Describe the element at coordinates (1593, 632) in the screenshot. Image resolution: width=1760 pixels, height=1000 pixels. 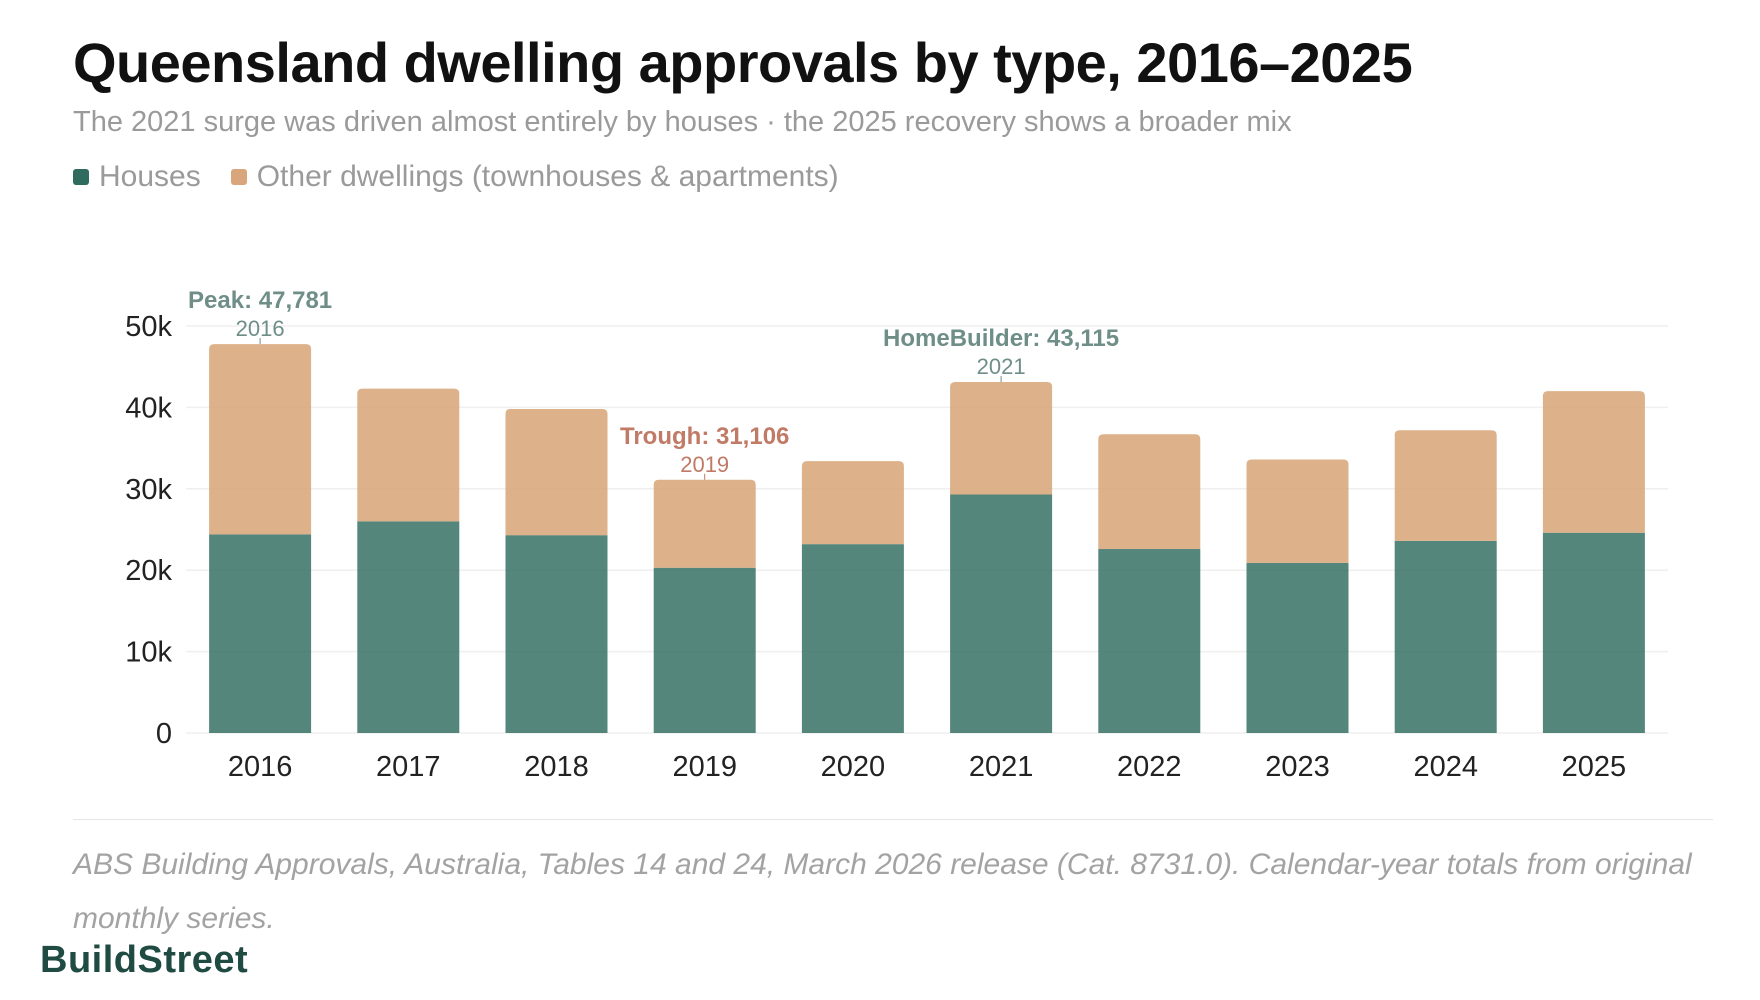
I see `bar-segment-houses-2025` at that location.